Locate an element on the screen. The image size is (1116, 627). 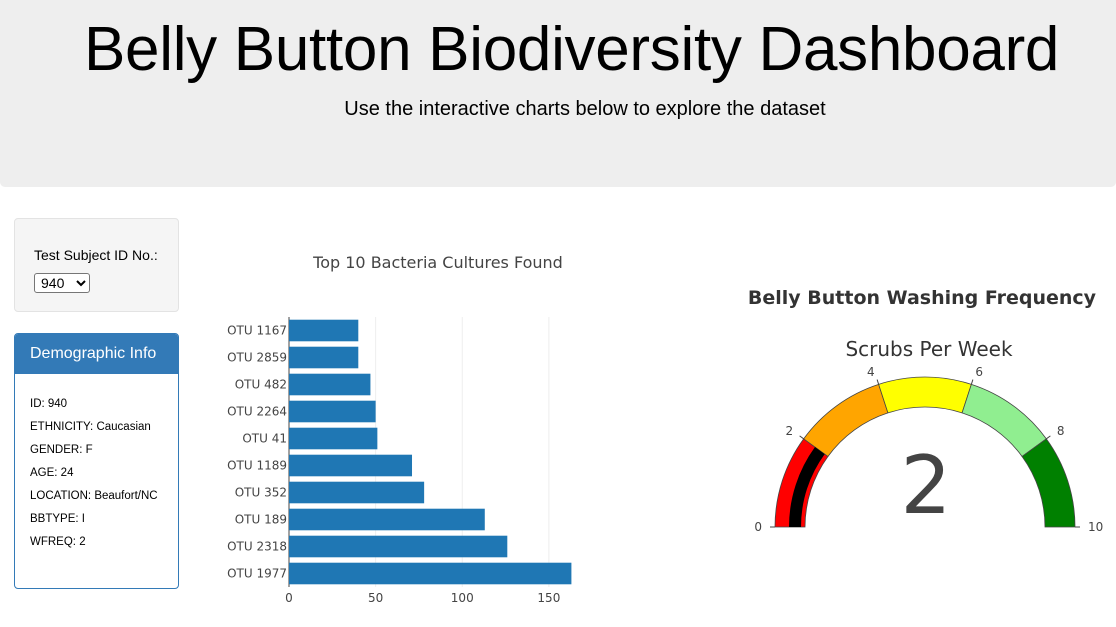
bar-chart-x-tick: 100 is located at coordinates (462, 598).